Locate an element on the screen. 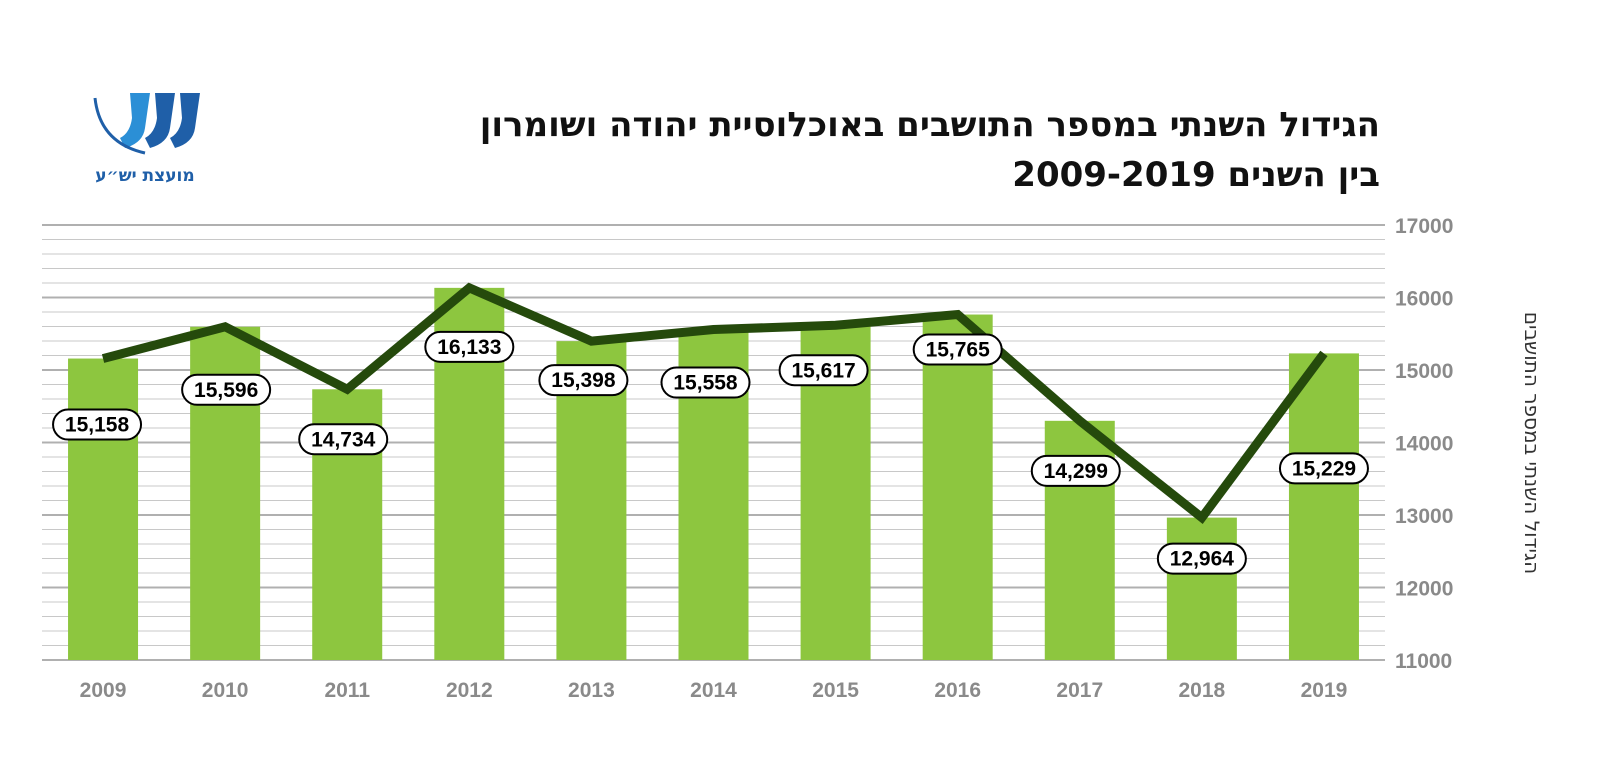 The height and width of the screenshot is (783, 1600). data-label: 15,558 is located at coordinates (705, 383).